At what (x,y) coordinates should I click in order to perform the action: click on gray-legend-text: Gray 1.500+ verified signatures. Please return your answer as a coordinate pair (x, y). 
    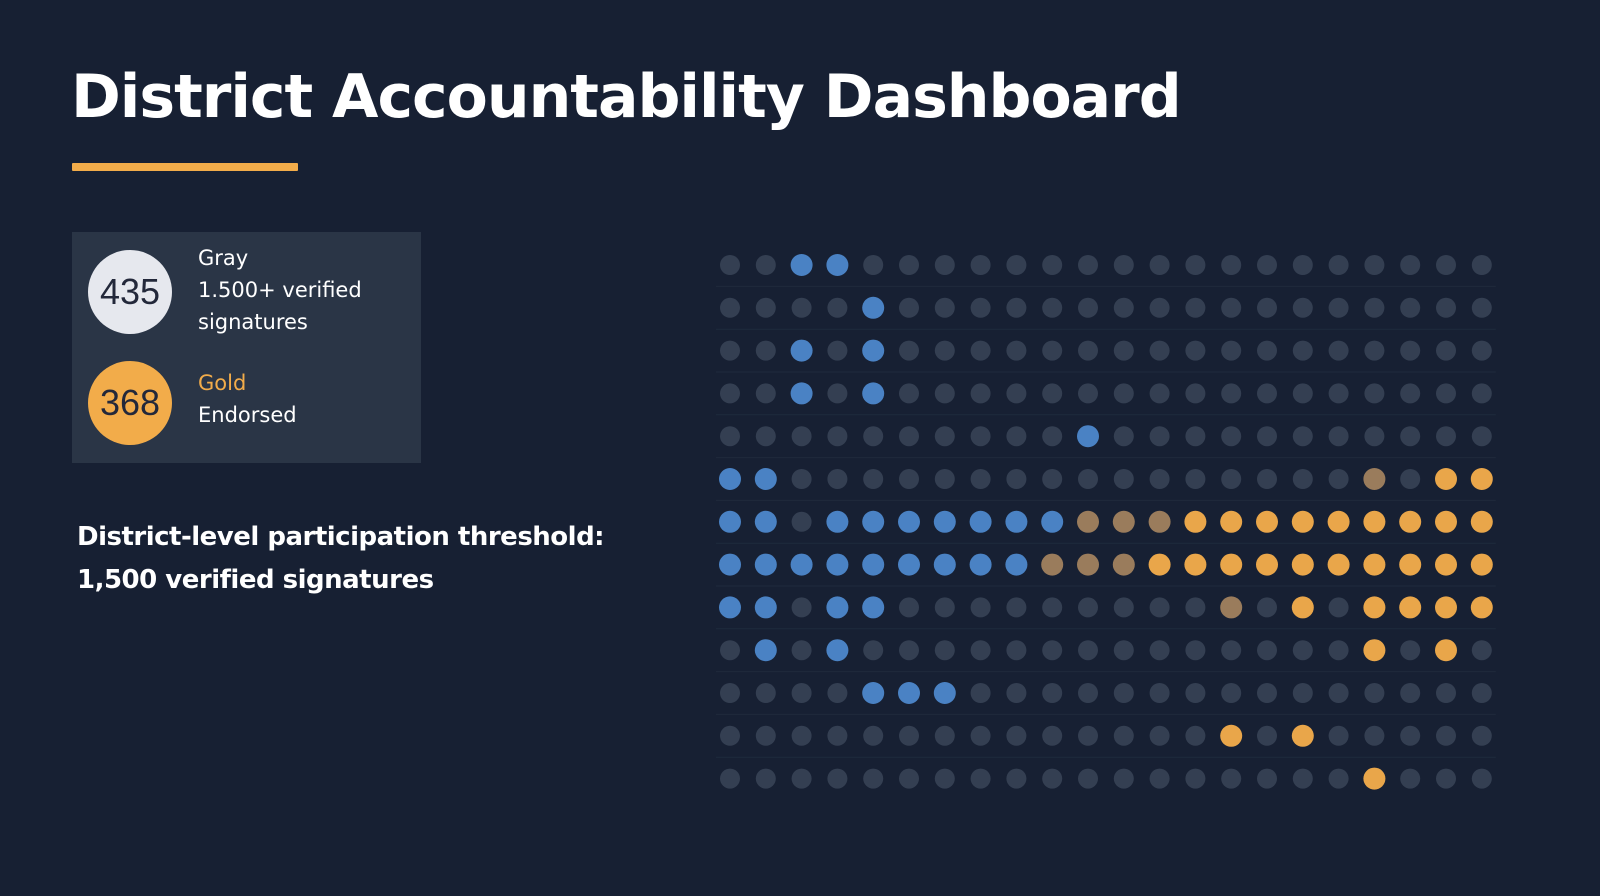
    Looking at the image, I should click on (293, 290).